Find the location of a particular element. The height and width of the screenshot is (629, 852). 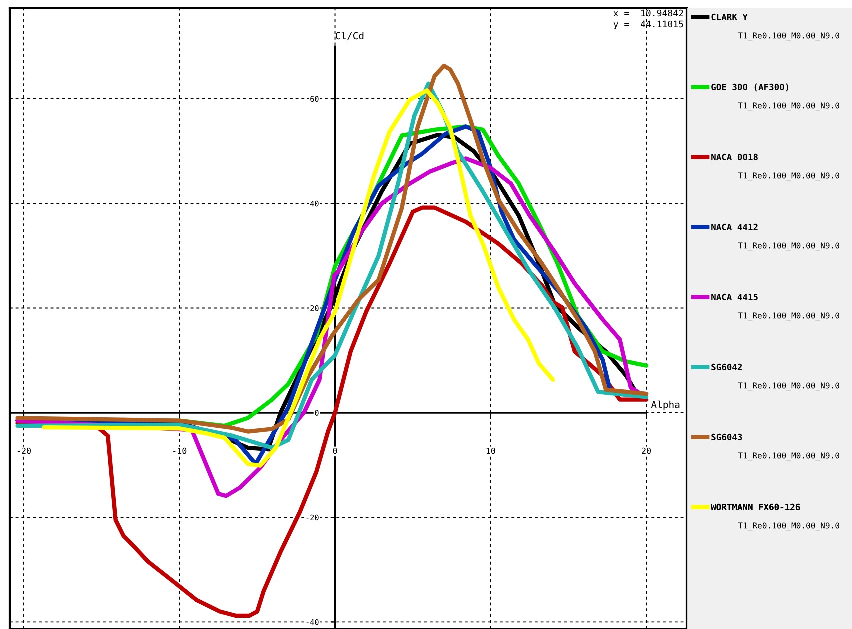

x-tick-label: 20 is located at coordinates (647, 451).